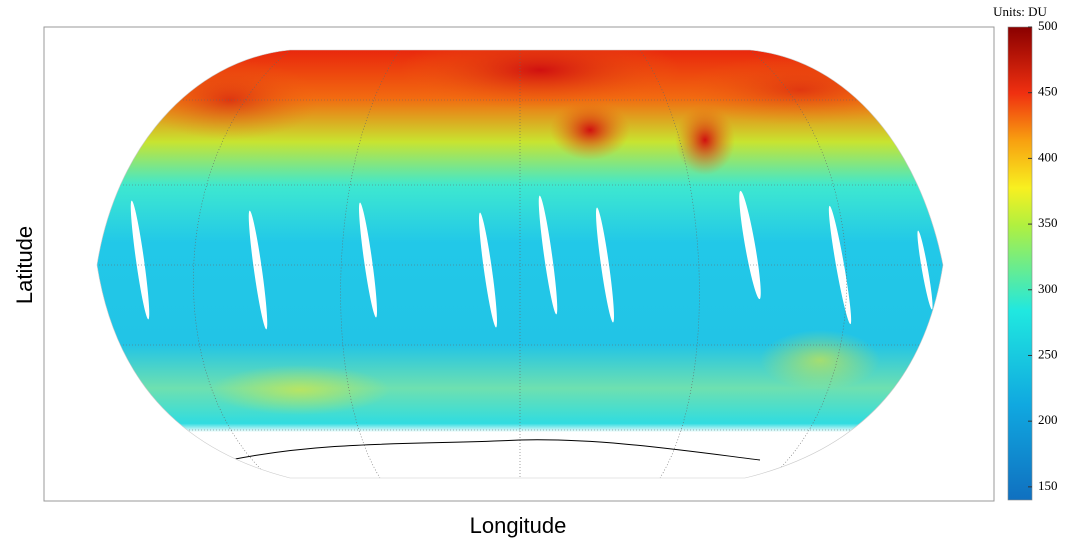  Describe the element at coordinates (1043, 255) in the screenshot. I see `colorbar-ticks: 150 200 250 300 350 400 450 500` at that location.